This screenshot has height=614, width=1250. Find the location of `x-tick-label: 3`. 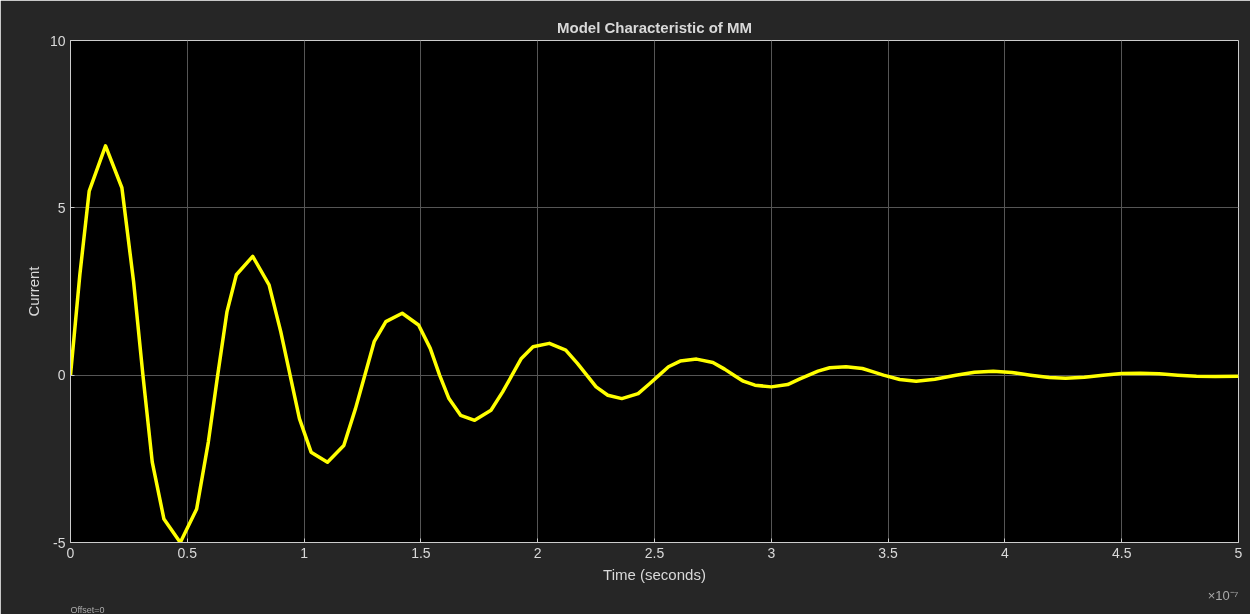

x-tick-label: 3 is located at coordinates (771, 552).